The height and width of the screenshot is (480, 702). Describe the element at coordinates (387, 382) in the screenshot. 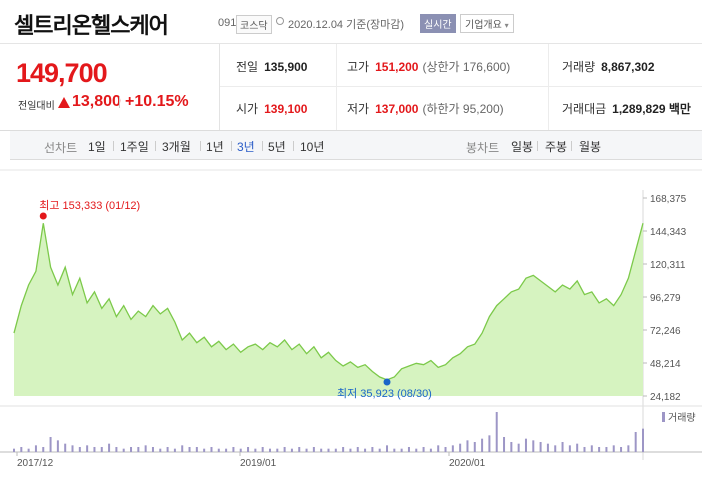

I see `min-marker` at that location.